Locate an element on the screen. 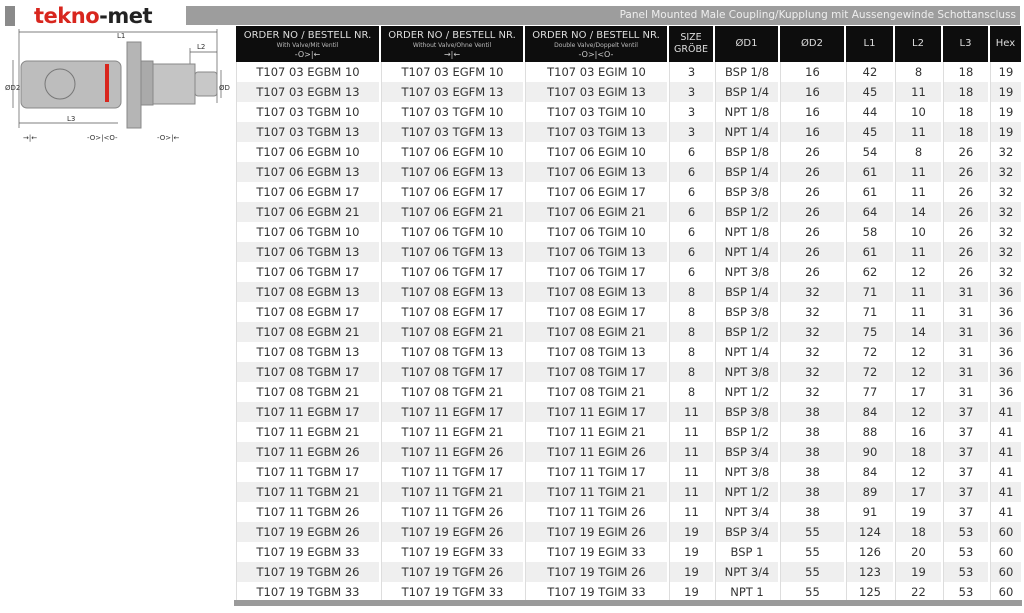 Image resolution: width=1024 pixels, height=613 pixels. table-cell: T107 19 TGFM 26 is located at coordinates (452, 572).